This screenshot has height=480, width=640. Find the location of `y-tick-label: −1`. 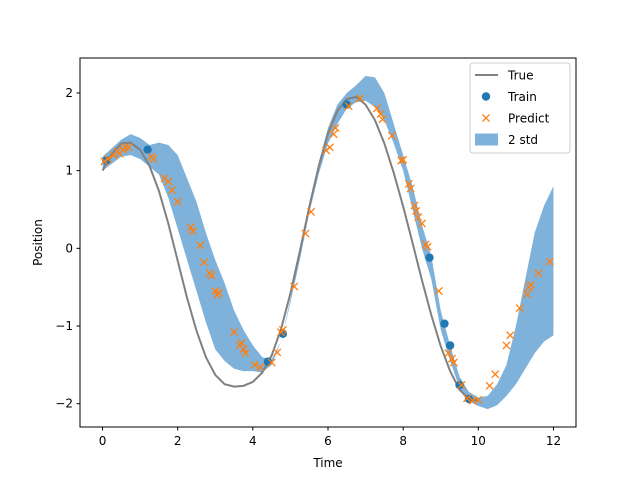

y-tick-label: −1 is located at coordinates (64, 326).